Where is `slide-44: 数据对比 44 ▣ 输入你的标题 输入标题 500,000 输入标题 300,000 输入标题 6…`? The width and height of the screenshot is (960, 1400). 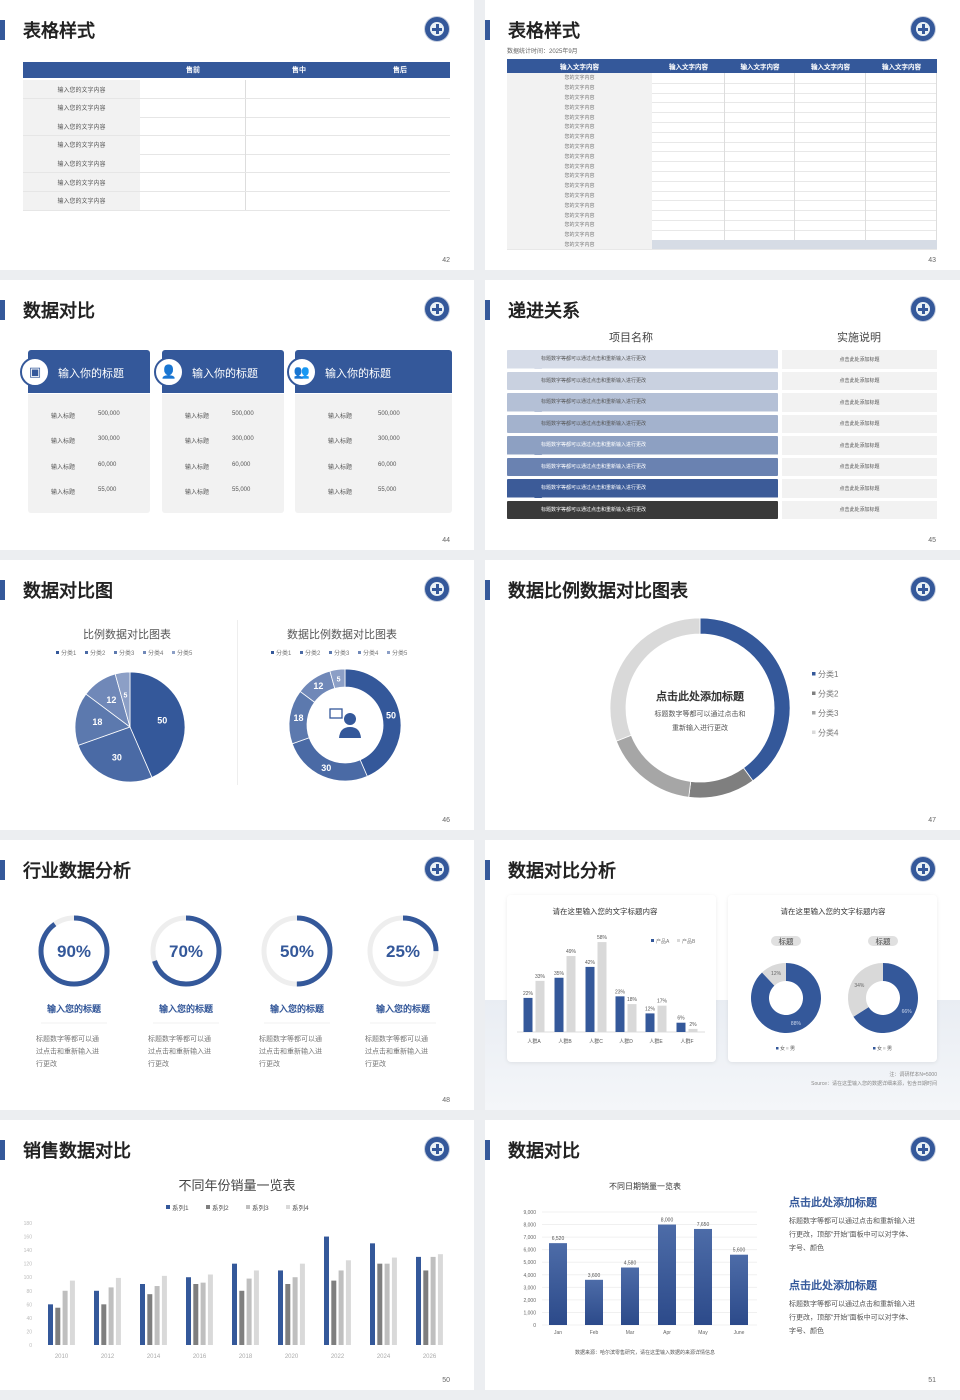 slide-44: 数据对比 44 ▣ 输入你的标题 输入标题 500,000 输入标题 300,000 输入标题 6… is located at coordinates (237, 415).